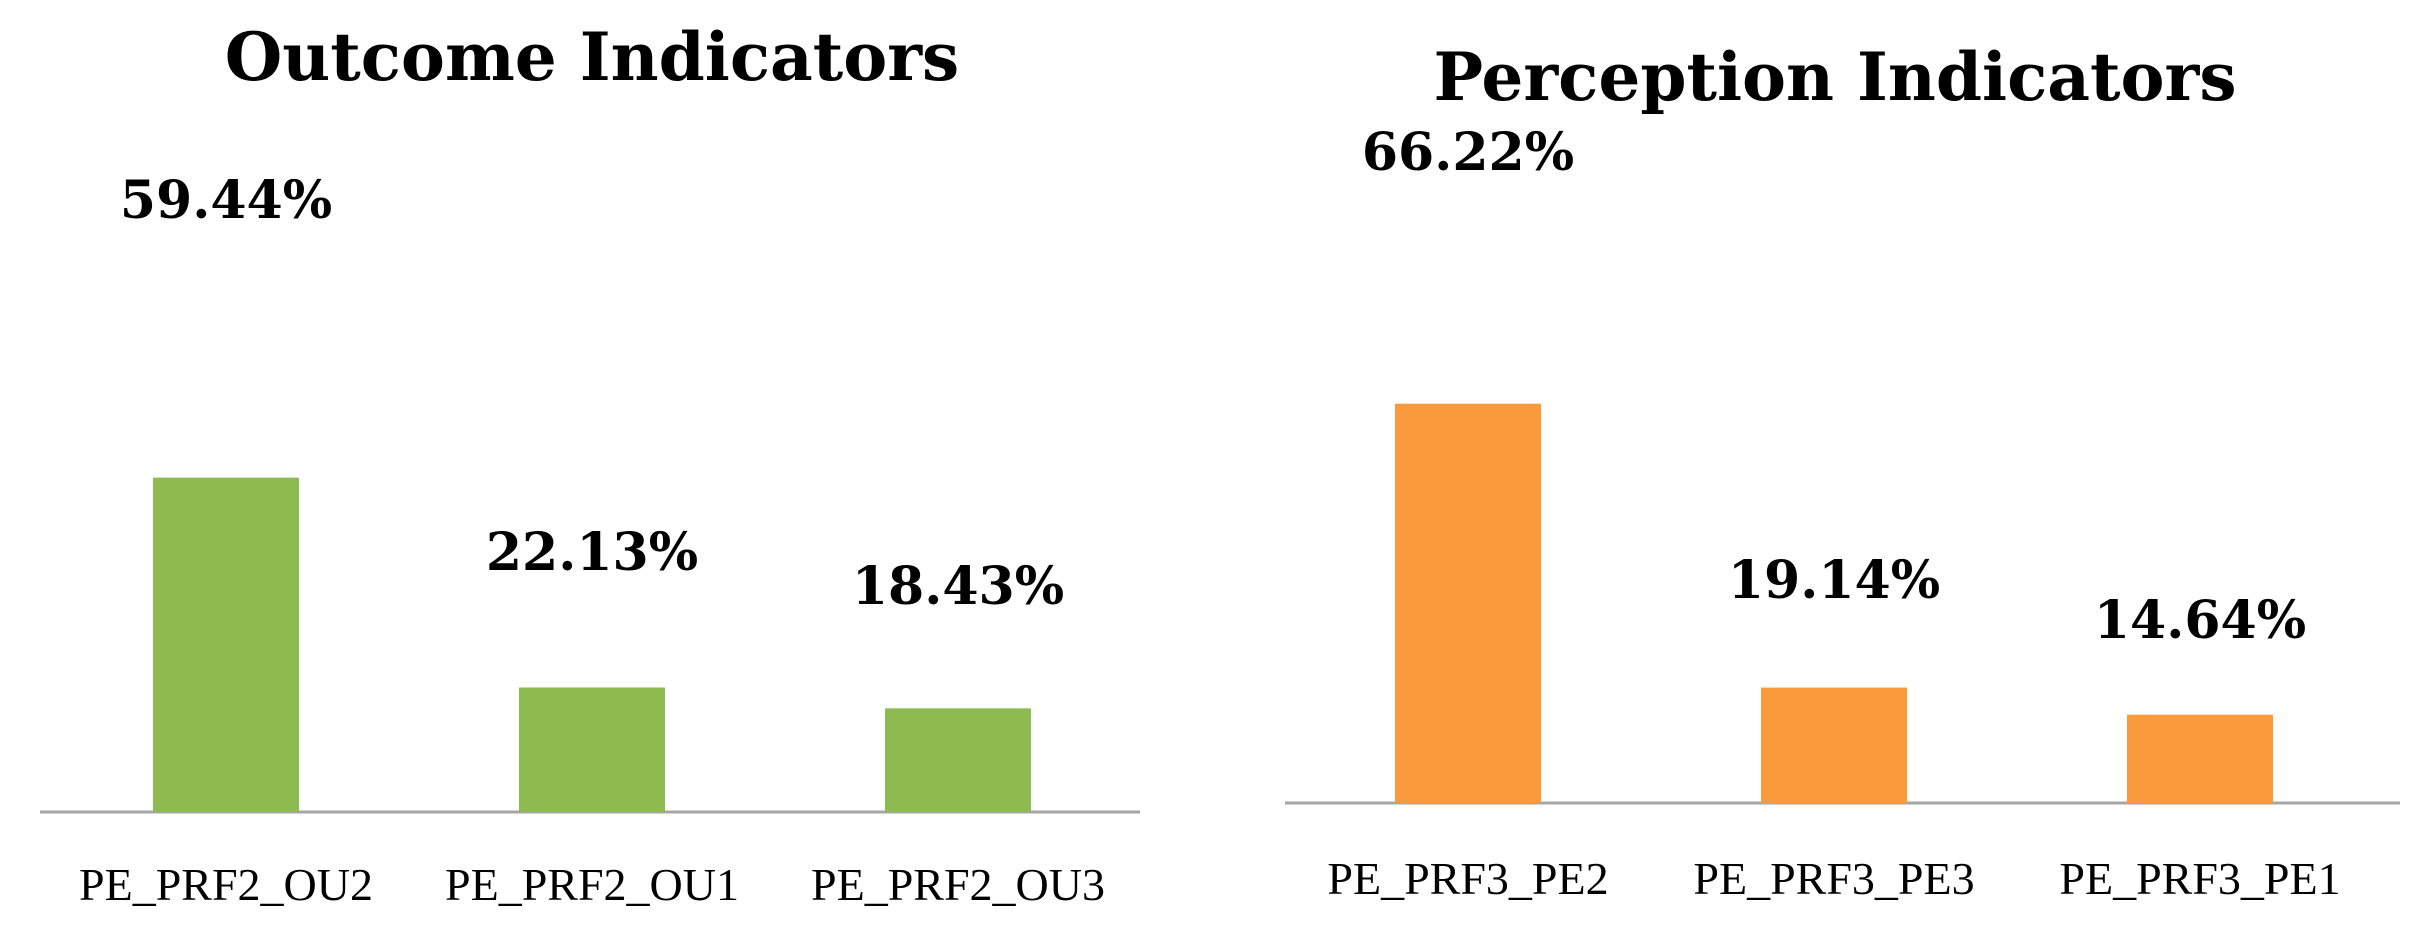 The width and height of the screenshot is (2409, 952). I want to click on perception-tick-label-3: PE_PRF3_PE1, so click(2199, 878).